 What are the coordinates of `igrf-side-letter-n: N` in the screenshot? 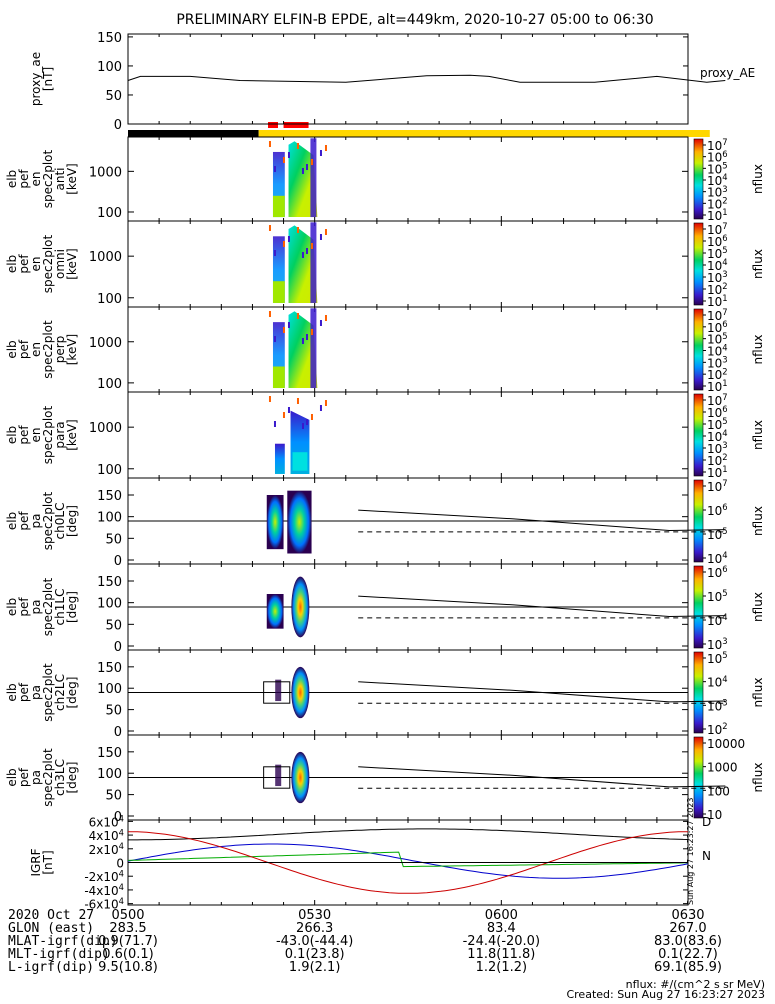 It's located at (706, 856).